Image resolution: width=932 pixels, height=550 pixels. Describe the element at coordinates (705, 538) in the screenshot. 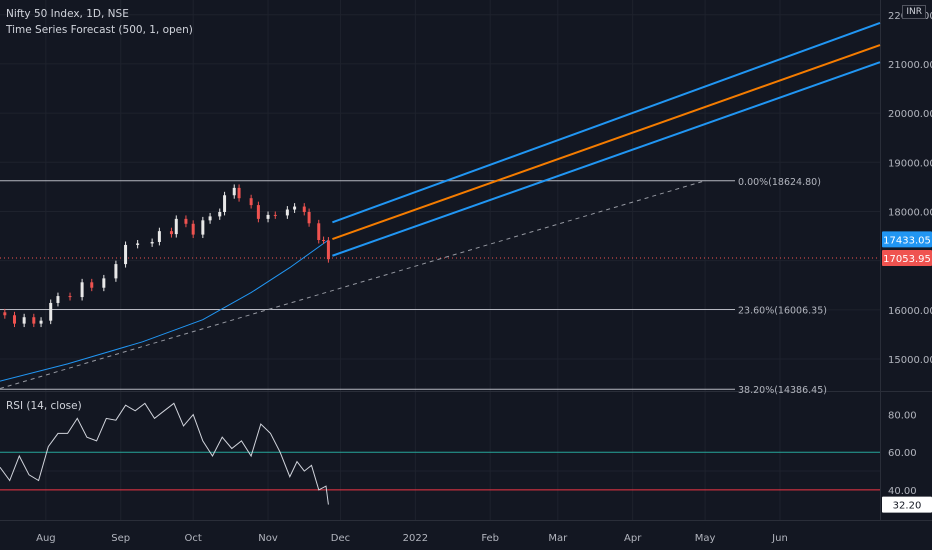

I see `time-axis-label: May` at that location.